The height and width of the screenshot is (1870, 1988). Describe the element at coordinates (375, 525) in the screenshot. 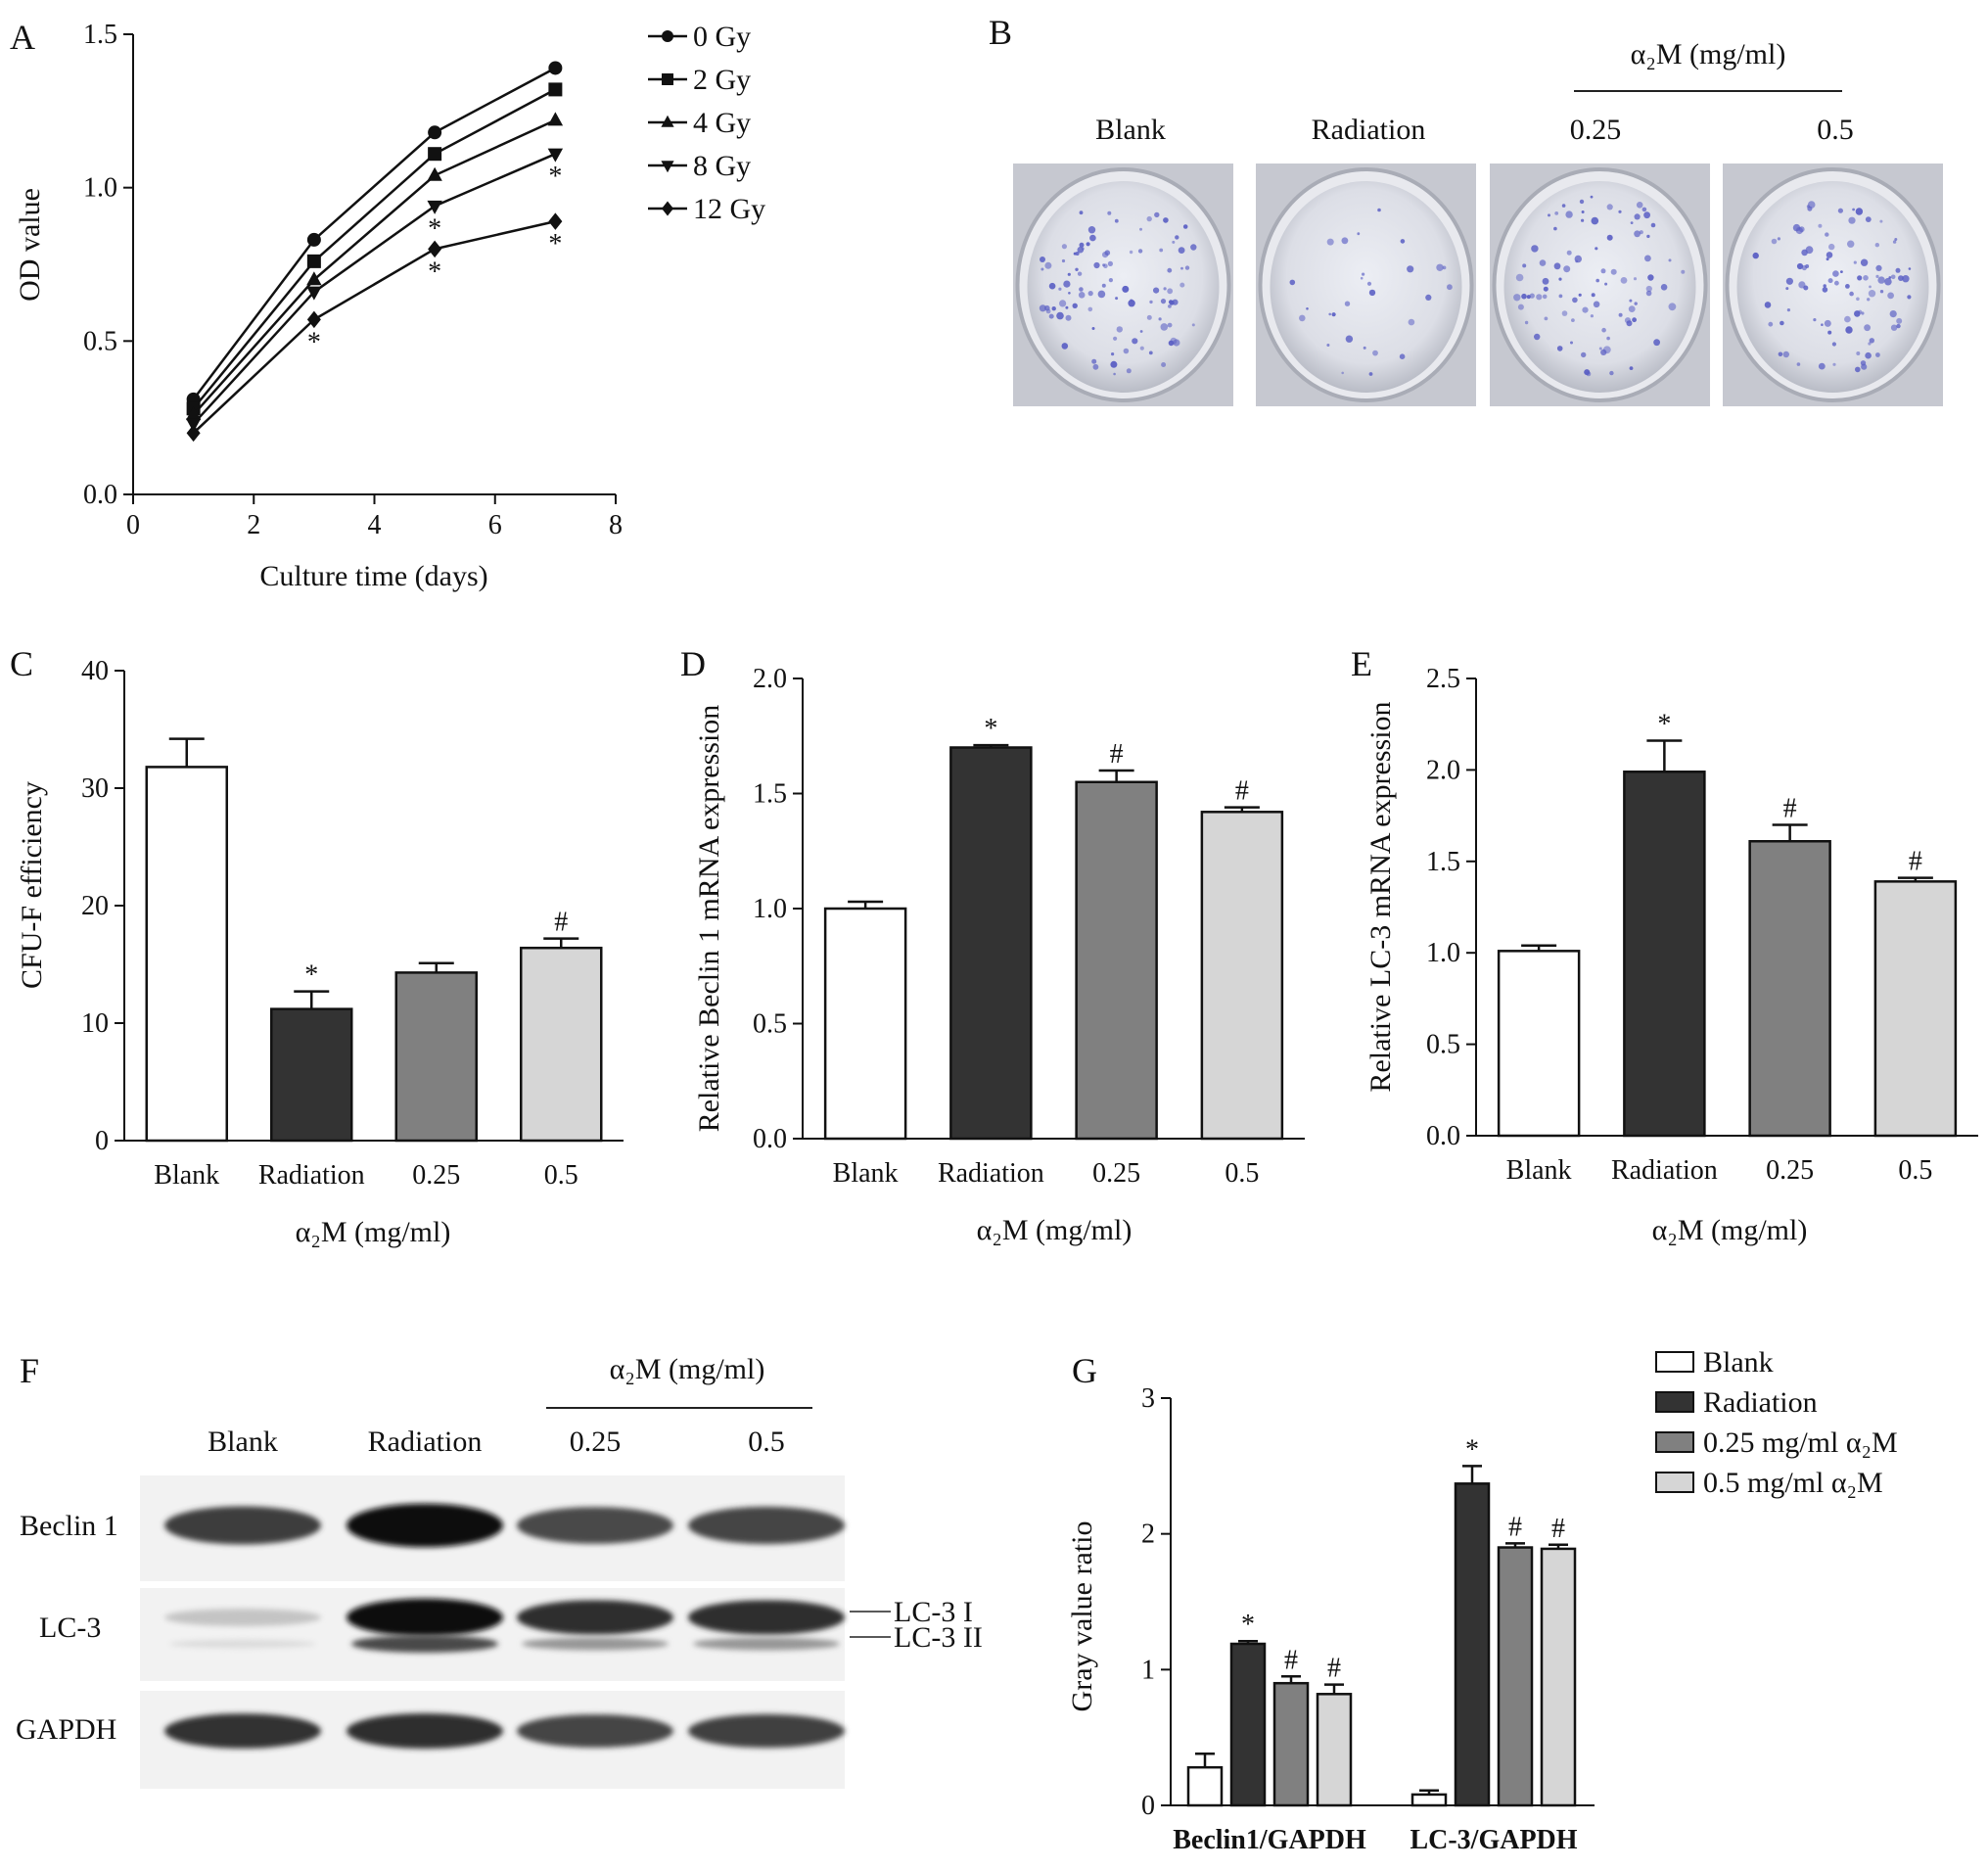

I see `x-tick-label: 4` at that location.